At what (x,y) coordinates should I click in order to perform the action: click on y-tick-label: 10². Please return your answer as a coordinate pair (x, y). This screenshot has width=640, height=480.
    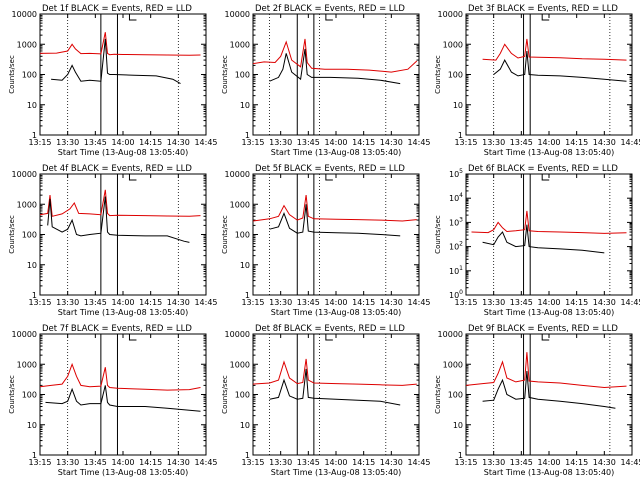
    Looking at the image, I should click on (456, 246).